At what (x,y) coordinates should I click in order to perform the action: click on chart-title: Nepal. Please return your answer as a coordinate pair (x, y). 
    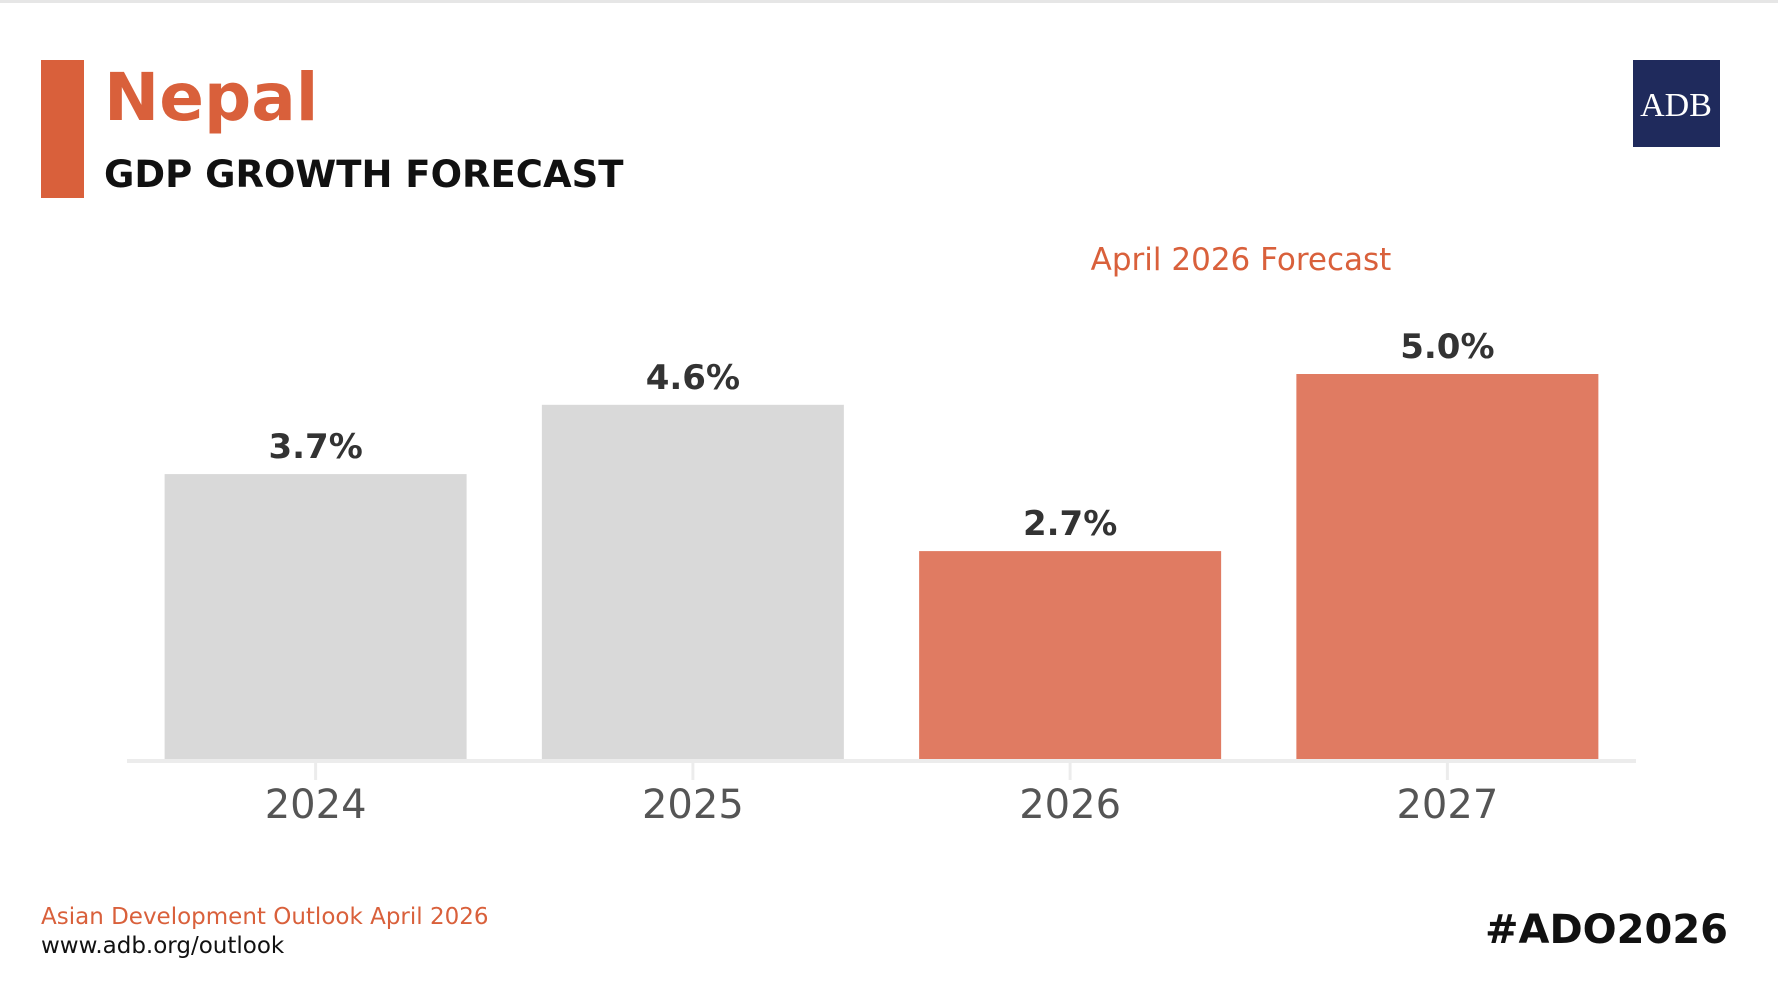
    Looking at the image, I should click on (211, 97).